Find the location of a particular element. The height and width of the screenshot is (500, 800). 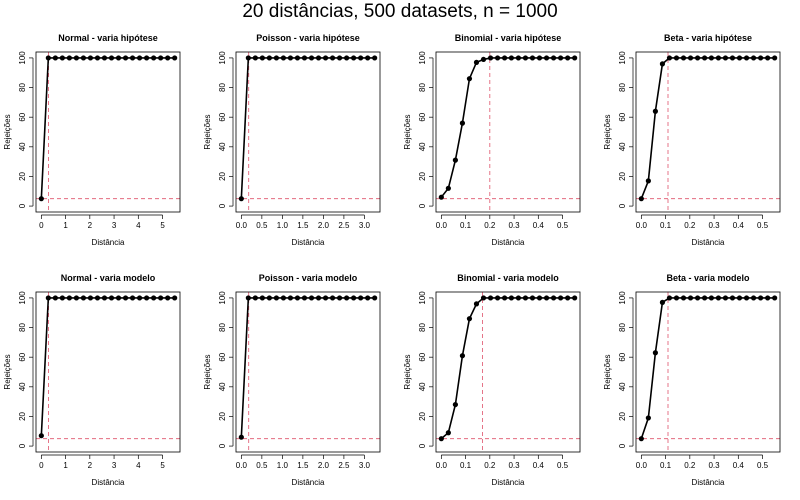

chart-title: Poisson - varia modelo is located at coordinates (308, 278).